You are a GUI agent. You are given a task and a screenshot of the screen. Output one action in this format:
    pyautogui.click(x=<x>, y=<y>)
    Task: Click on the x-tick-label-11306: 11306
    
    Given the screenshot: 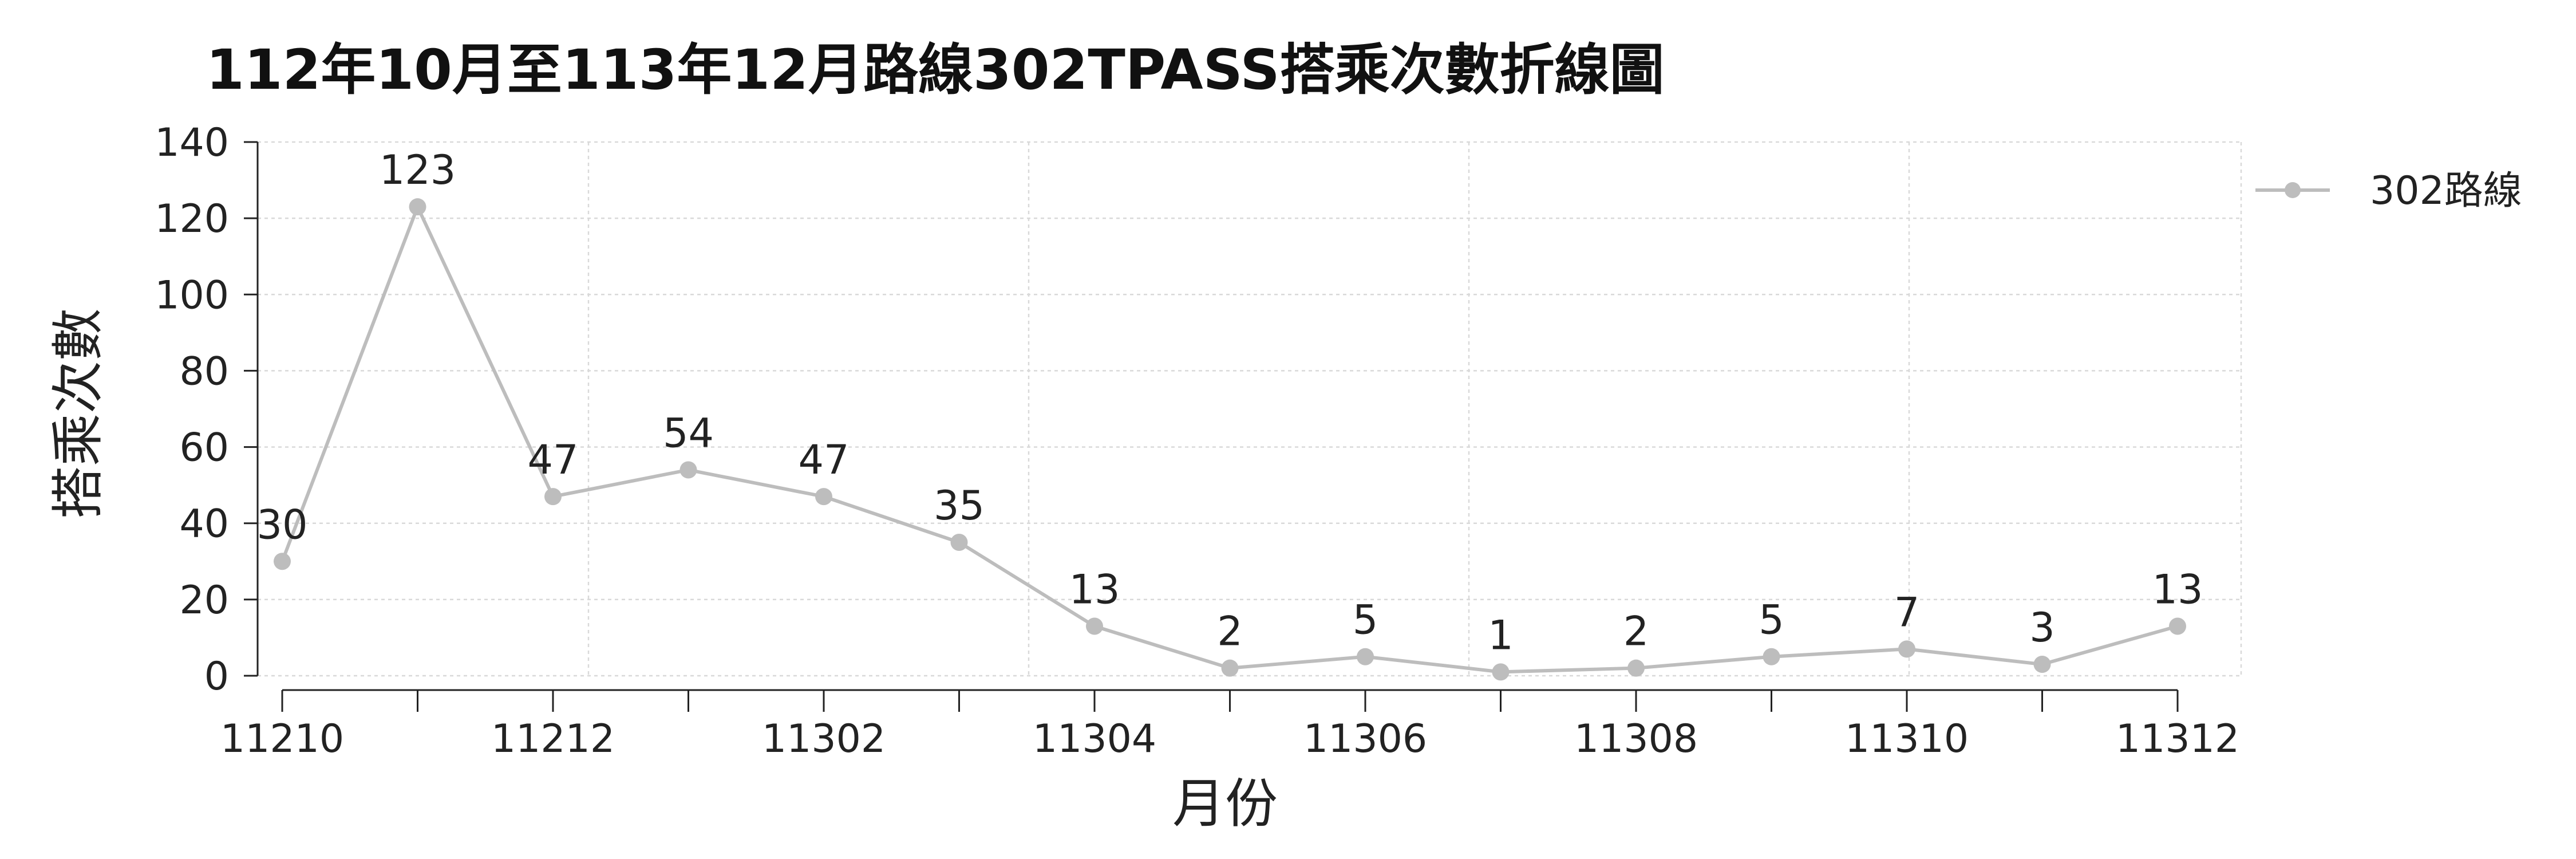 What is the action you would take?
    pyautogui.click(x=1365, y=739)
    